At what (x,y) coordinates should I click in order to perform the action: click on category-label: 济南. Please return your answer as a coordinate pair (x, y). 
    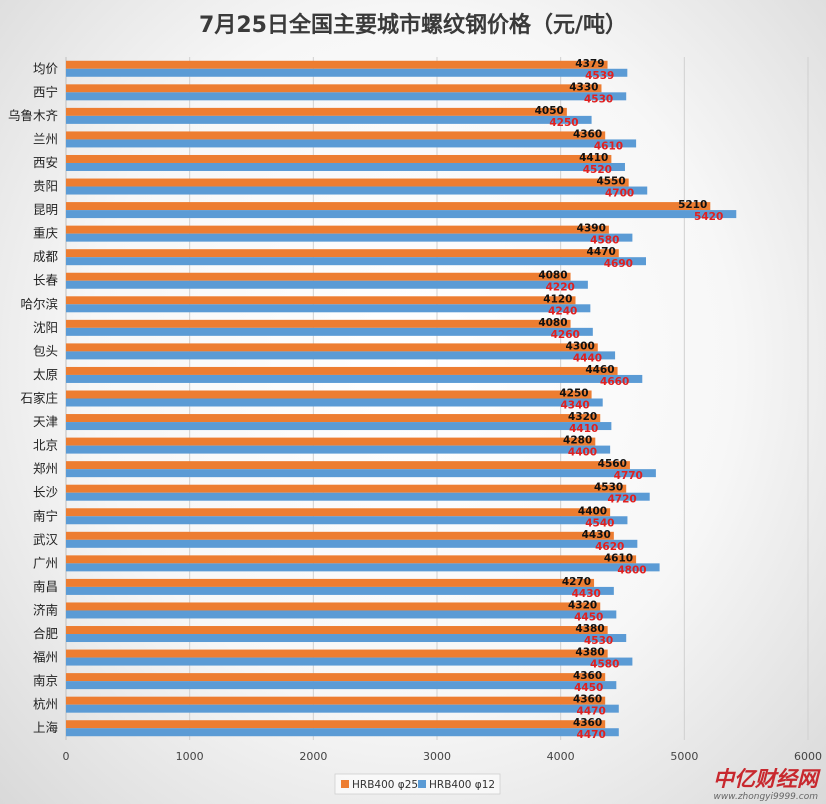
    Looking at the image, I should click on (45, 609).